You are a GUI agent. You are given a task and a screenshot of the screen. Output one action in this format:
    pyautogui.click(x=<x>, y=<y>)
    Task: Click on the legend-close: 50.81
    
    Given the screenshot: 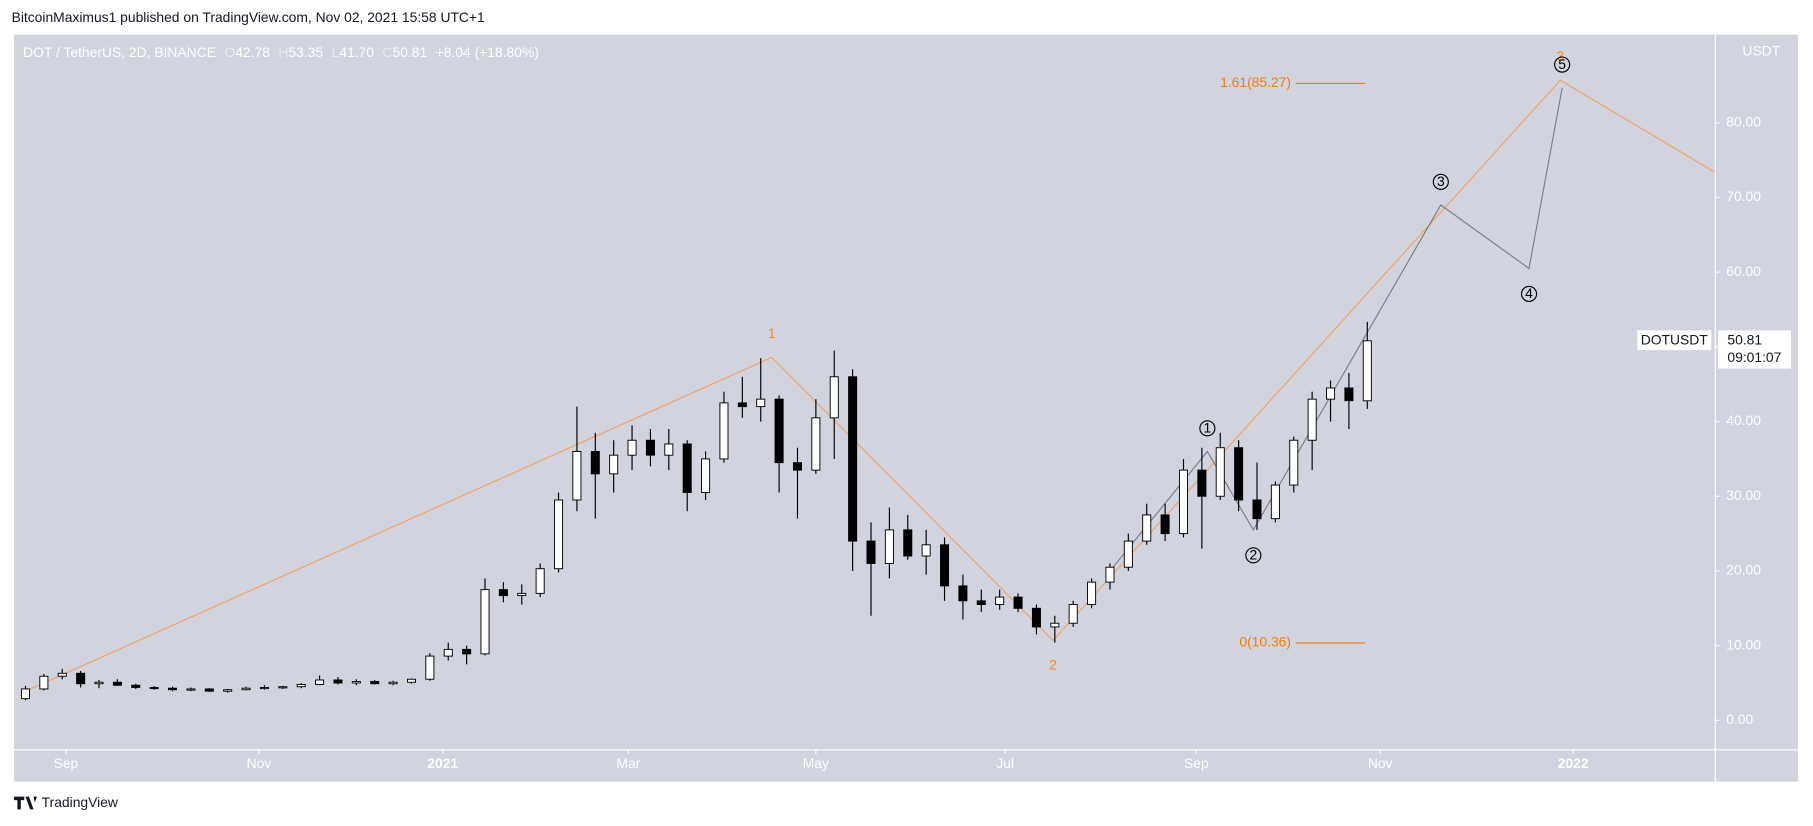 What is the action you would take?
    pyautogui.click(x=409, y=52)
    